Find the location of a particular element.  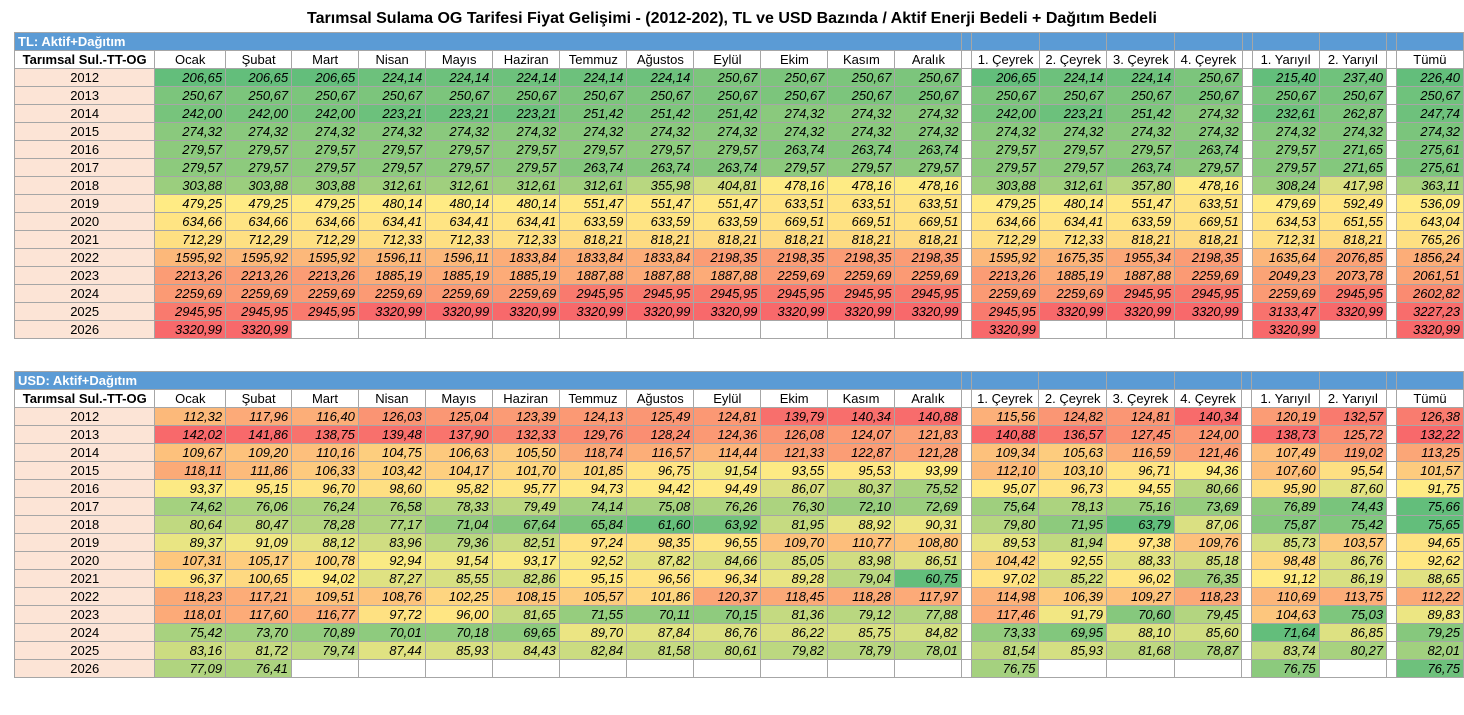

value-cell: 87,84 is located at coordinates (660, 632).